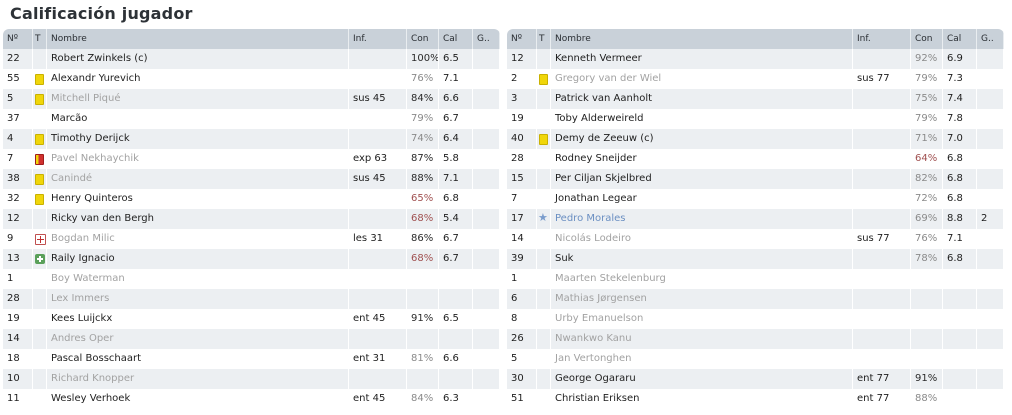 Image resolution: width=1012 pixels, height=415 pixels. What do you see at coordinates (702, 99) in the screenshot?
I see `player-name: Patrick van Aanholt` at bounding box center [702, 99].